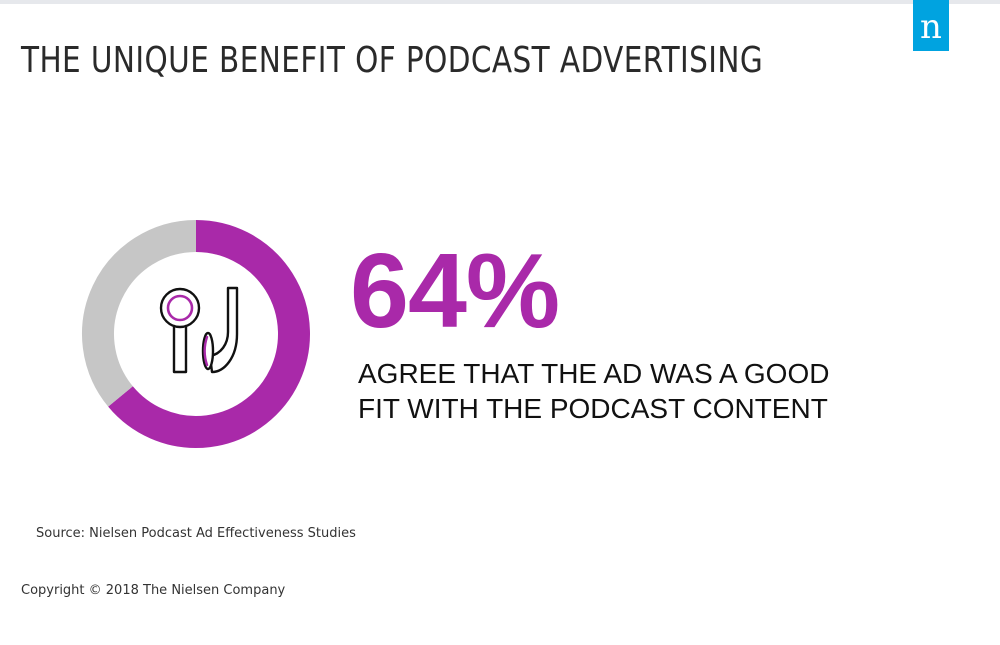 The image size is (1000, 645). Describe the element at coordinates (455, 291) in the screenshot. I see `stat-percentage: 64%` at that location.